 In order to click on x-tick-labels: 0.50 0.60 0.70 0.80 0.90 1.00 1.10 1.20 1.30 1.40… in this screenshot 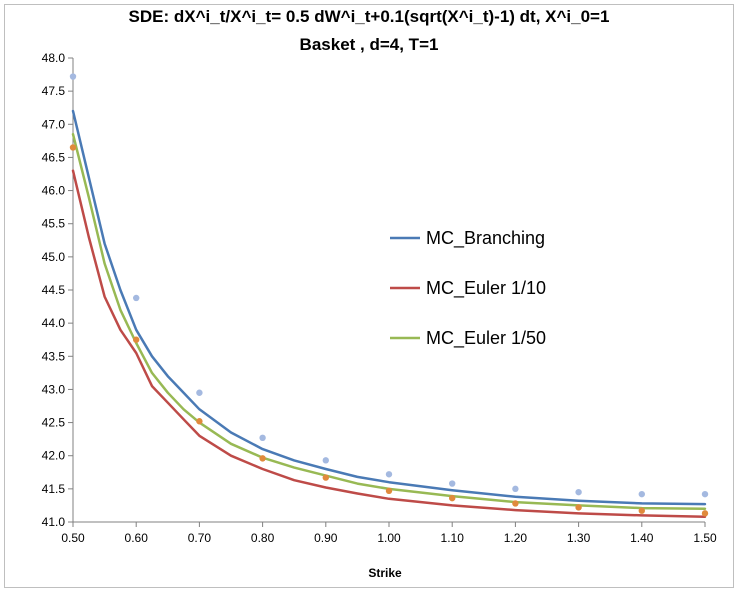, I will do `click(389, 533)`.